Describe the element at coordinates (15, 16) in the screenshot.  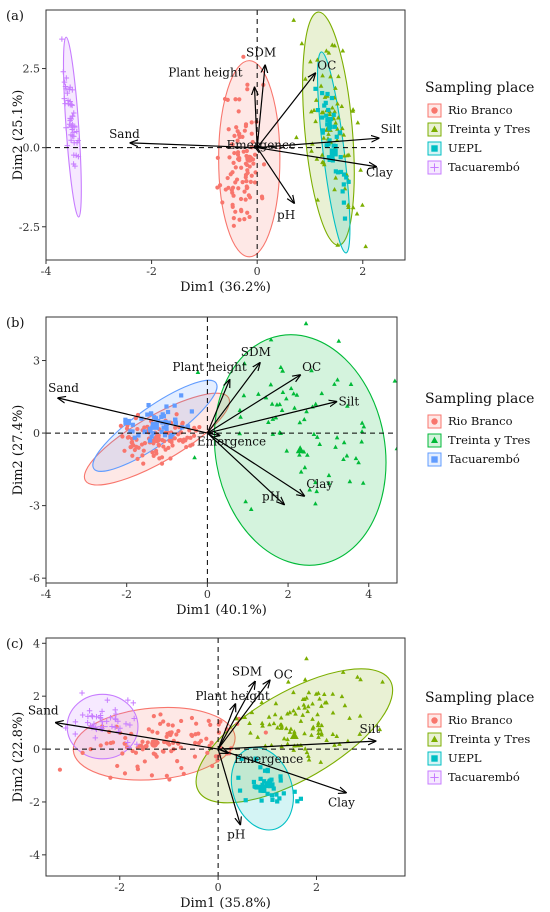
I see `panel-label: (a)` at that location.